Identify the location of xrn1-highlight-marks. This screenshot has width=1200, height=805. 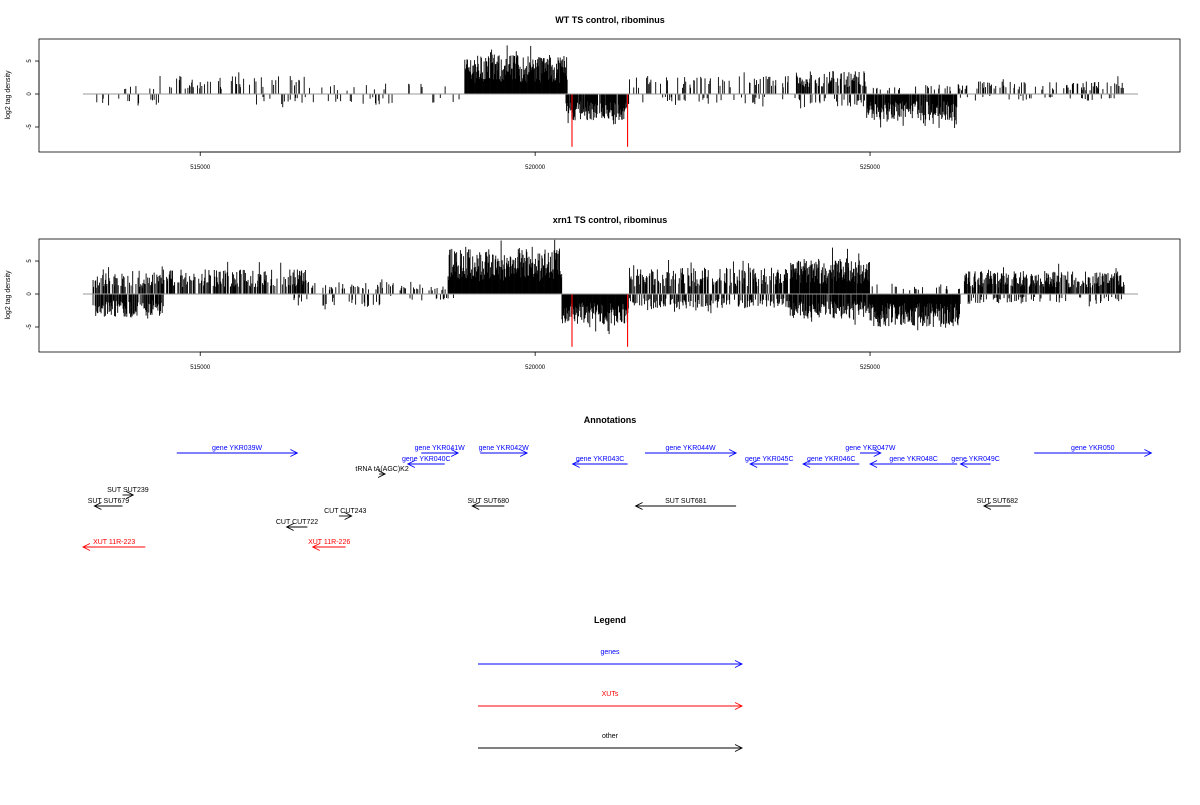
(600, 320).